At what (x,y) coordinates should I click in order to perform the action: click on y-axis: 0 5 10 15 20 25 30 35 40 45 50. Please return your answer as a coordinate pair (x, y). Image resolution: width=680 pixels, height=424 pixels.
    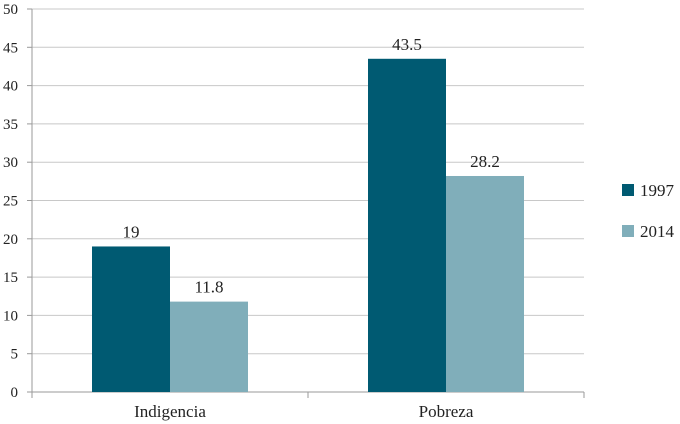
    Looking at the image, I should click on (18, 201).